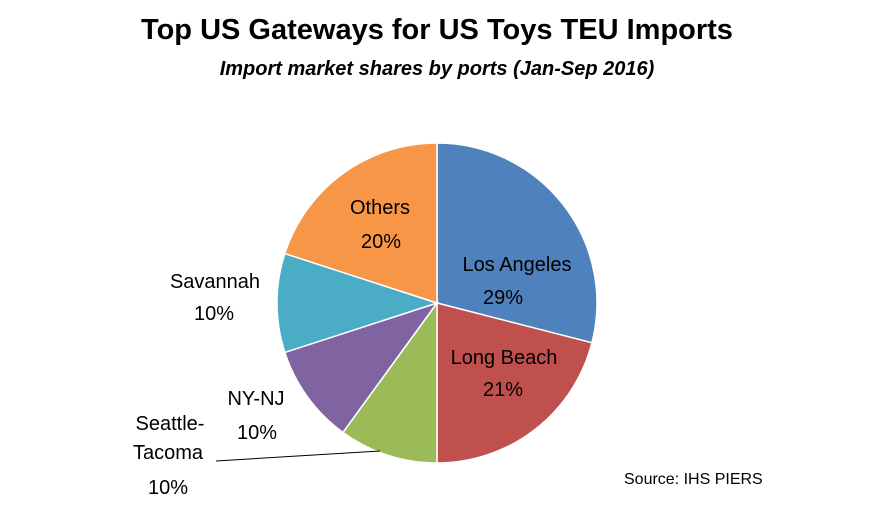 The height and width of the screenshot is (508, 874). Describe the element at coordinates (168, 488) in the screenshot. I see `label-seattle-tacoma-value: 10%` at that location.